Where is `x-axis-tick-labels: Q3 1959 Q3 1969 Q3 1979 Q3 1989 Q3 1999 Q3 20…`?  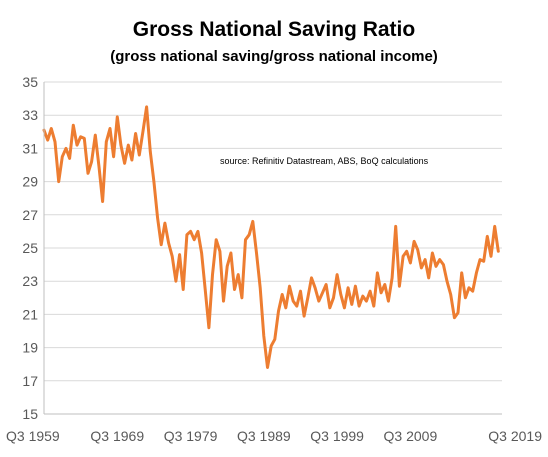 x-axis-tick-labels: Q3 1959 Q3 1969 Q3 1979 Q3 1989 Q3 1999 Q3 20… is located at coordinates (274, 436).